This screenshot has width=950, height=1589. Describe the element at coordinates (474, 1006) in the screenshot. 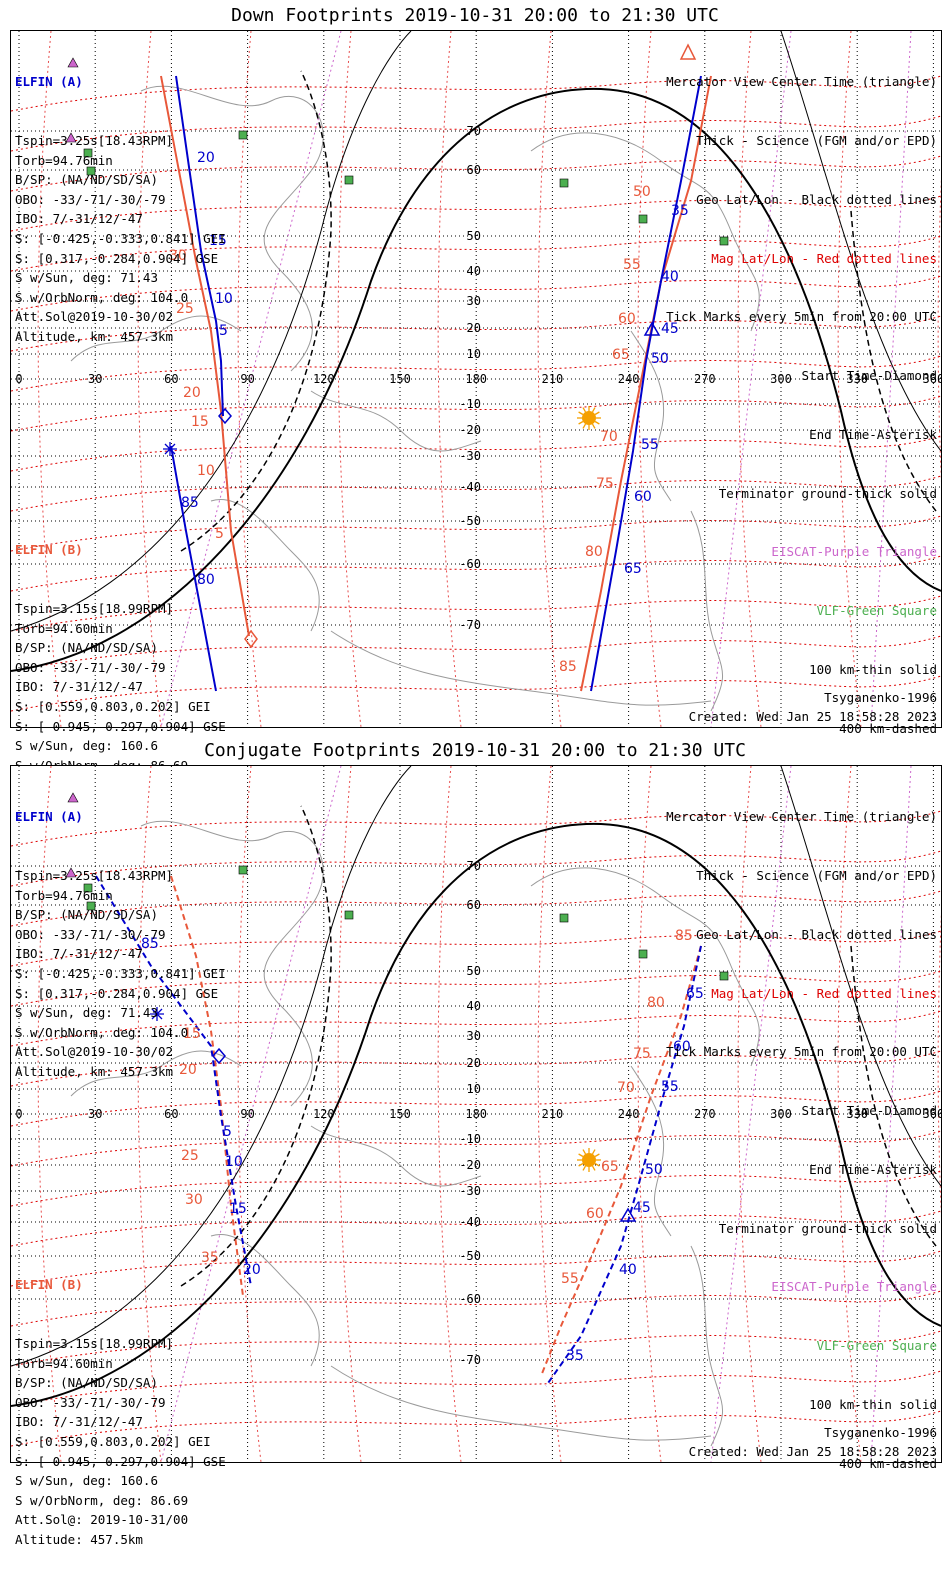

I see `lat-label: 40` at that location.